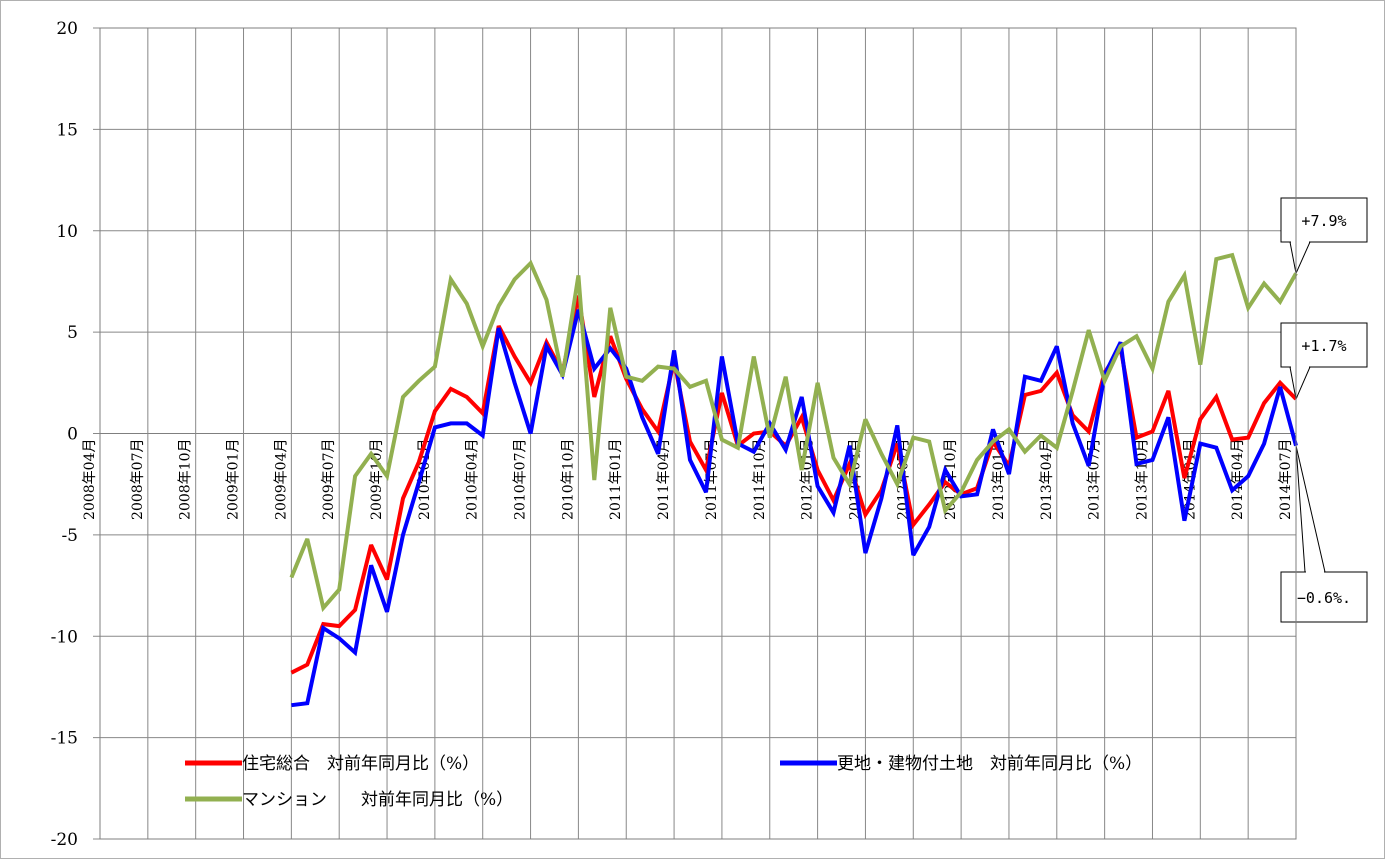  What do you see at coordinates (90, 479) in the screenshot?
I see `x-tick-label: 2008年04月` at bounding box center [90, 479].